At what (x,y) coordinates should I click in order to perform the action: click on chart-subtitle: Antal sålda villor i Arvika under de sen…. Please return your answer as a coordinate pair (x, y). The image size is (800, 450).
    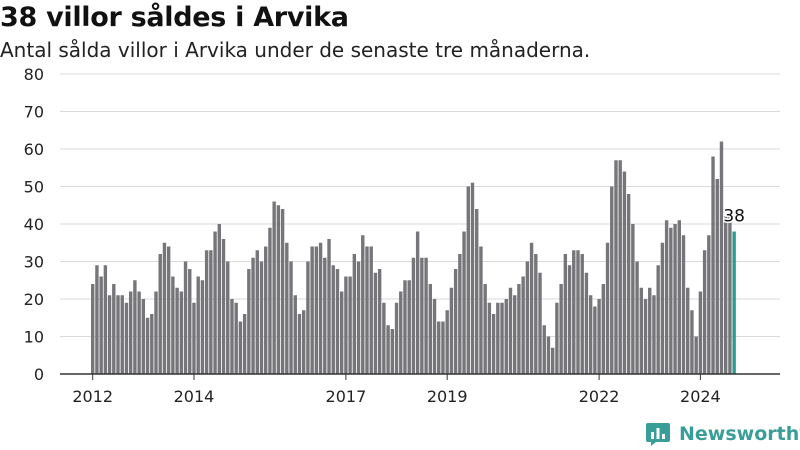
    Looking at the image, I should click on (295, 50).